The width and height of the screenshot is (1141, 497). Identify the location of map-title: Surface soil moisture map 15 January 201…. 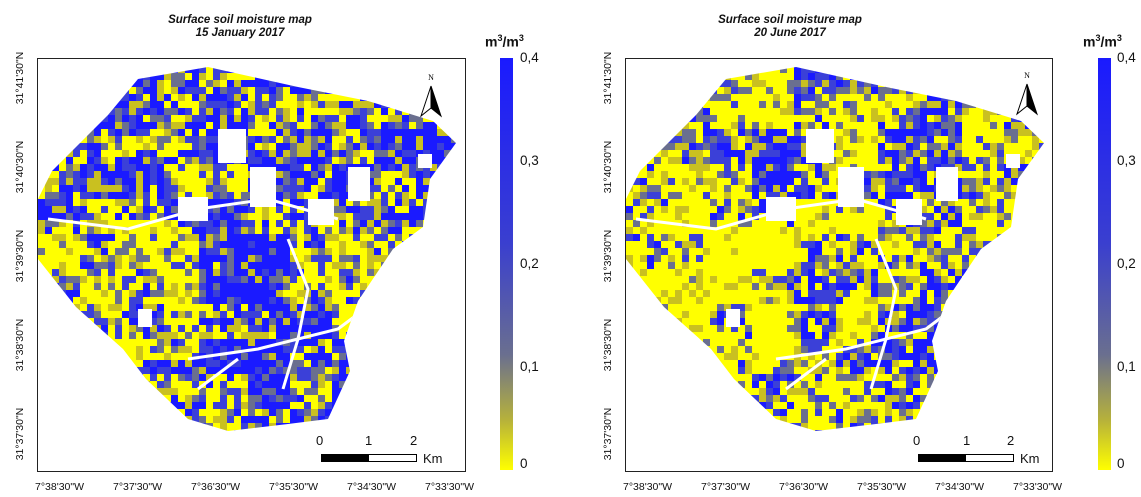
(240, 26).